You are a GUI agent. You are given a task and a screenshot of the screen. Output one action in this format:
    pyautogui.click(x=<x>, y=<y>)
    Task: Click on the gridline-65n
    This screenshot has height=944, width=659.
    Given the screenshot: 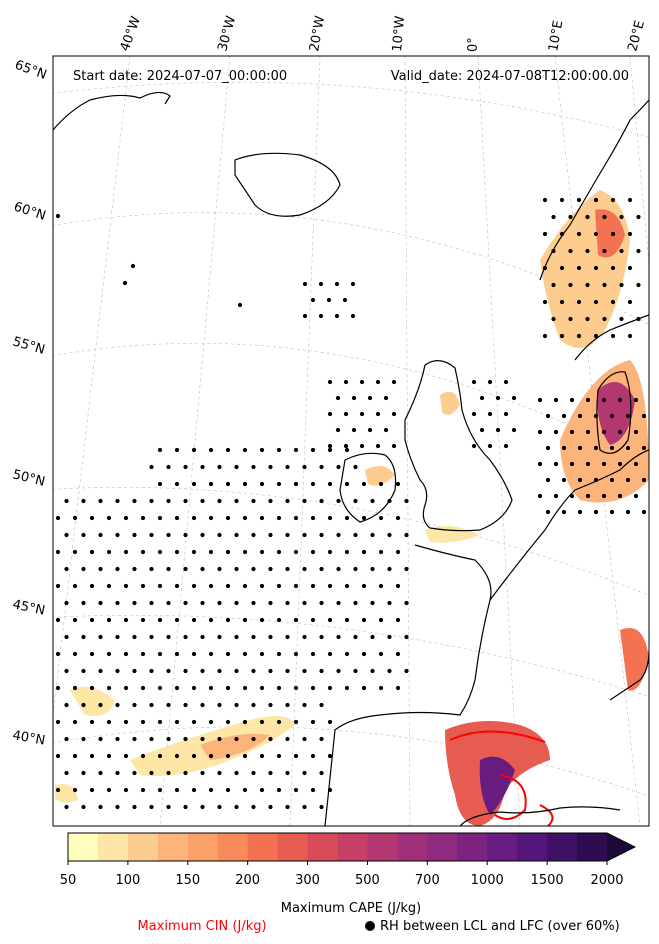 What is the action you would take?
    pyautogui.click(x=351, y=109)
    